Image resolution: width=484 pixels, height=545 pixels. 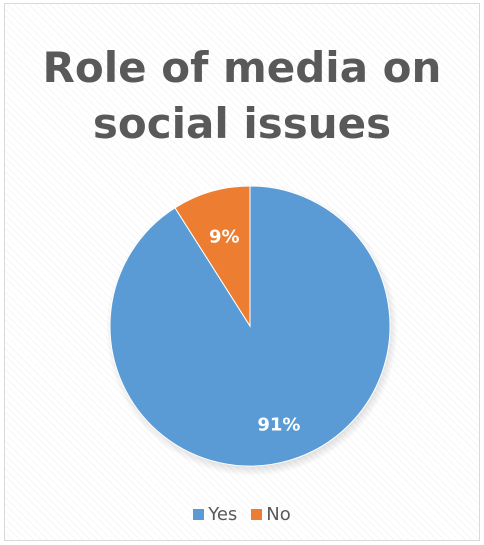 What do you see at coordinates (223, 514) in the screenshot?
I see `legend-label-yes: Yes` at bounding box center [223, 514].